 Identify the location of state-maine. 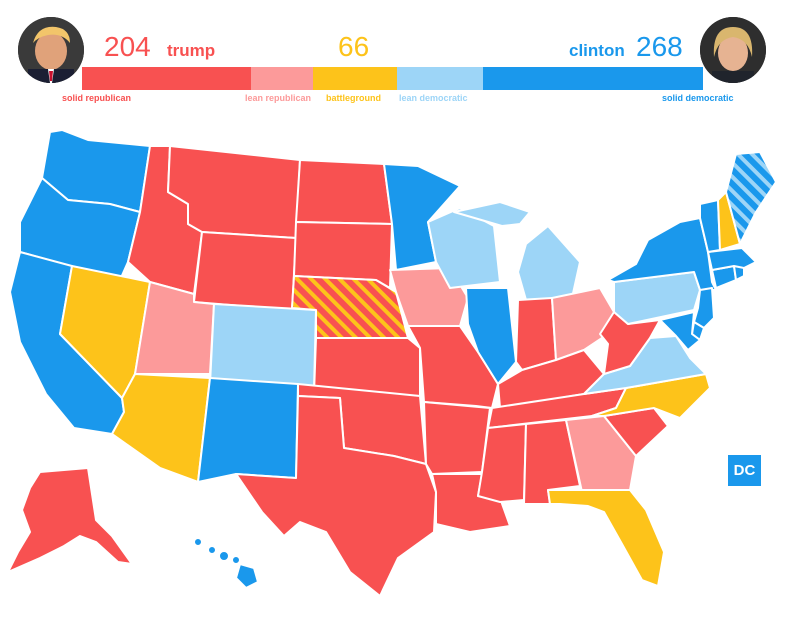
(751, 198).